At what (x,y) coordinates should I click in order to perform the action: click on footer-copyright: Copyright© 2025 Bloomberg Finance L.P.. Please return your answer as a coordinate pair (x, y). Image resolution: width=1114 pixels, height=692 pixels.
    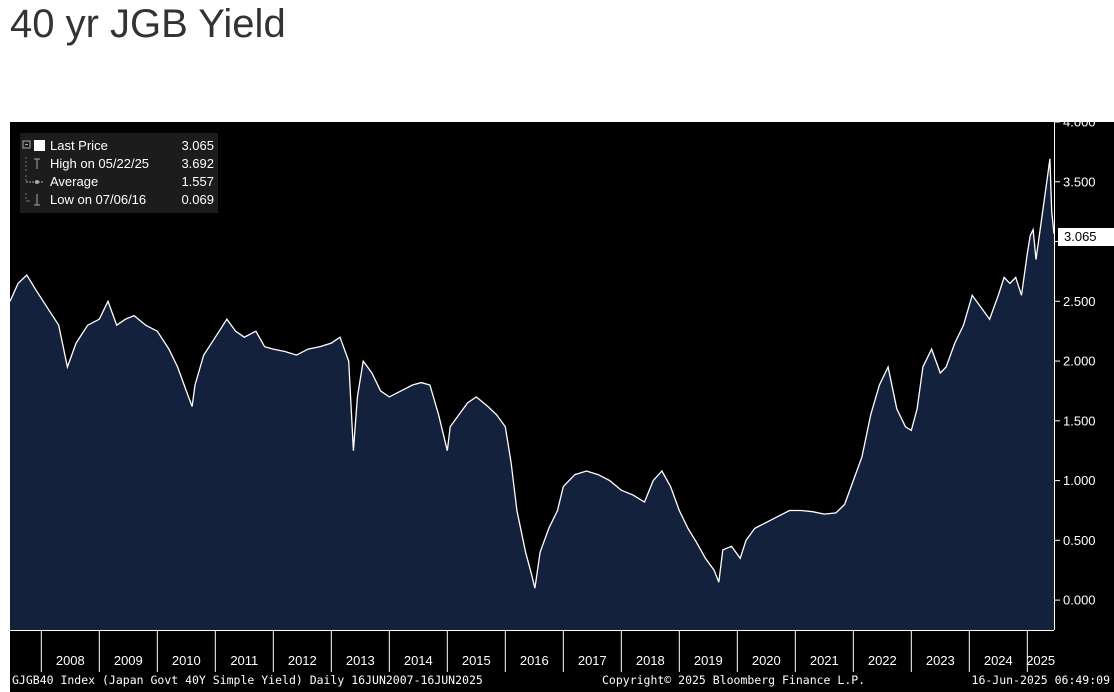
    Looking at the image, I should click on (734, 680).